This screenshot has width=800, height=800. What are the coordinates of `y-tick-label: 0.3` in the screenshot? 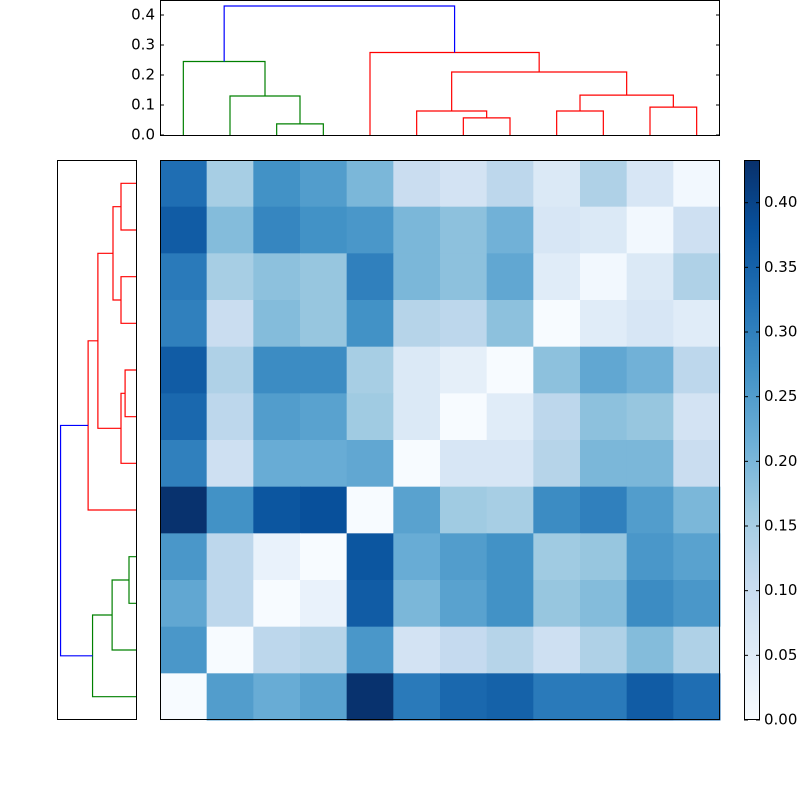 It's located at (143, 45).